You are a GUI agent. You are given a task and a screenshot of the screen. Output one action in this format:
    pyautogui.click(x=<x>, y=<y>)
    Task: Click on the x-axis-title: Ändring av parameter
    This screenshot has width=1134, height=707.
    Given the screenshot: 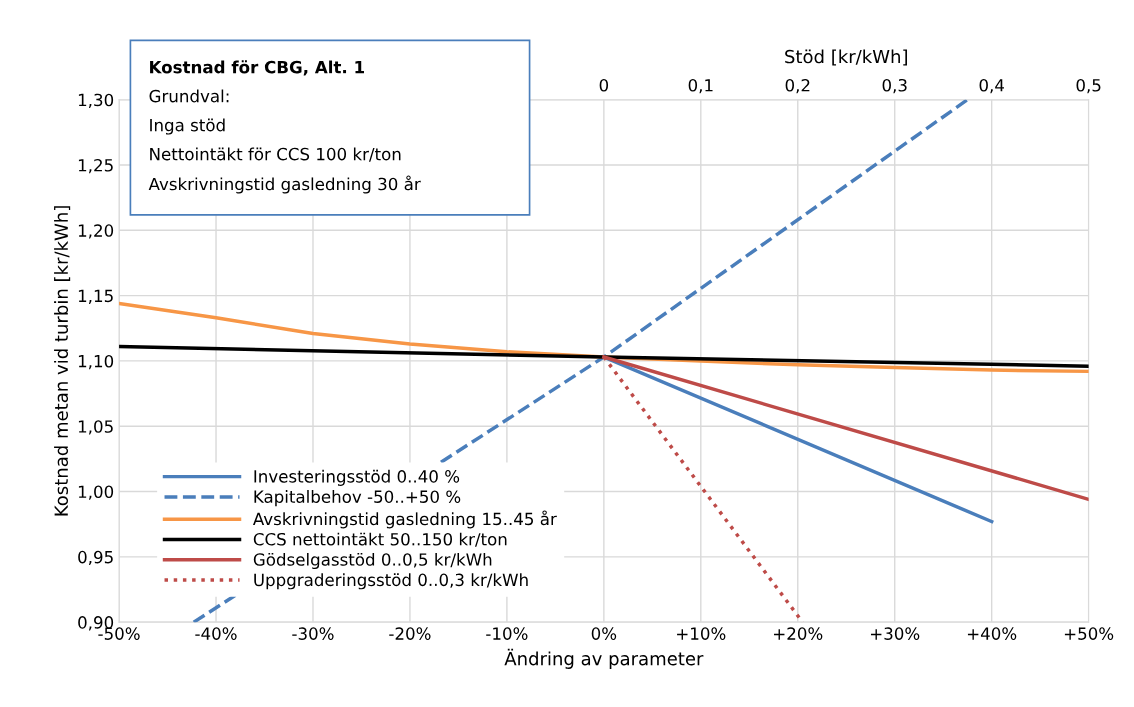 What is the action you would take?
    pyautogui.click(x=604, y=658)
    